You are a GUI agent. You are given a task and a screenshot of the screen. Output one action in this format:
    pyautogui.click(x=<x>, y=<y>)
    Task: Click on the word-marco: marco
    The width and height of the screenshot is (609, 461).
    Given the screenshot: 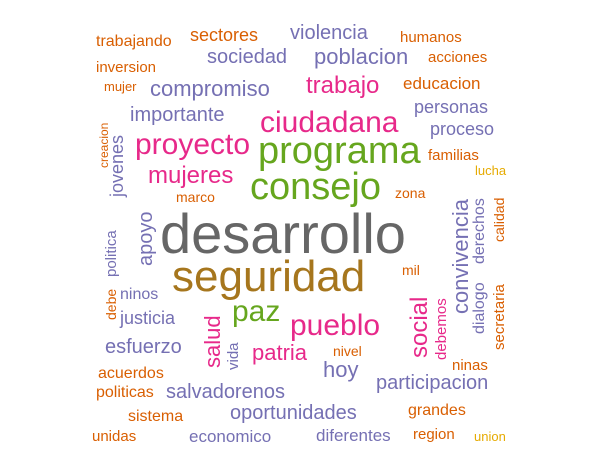 What is the action you would take?
    pyautogui.click(x=195, y=197)
    